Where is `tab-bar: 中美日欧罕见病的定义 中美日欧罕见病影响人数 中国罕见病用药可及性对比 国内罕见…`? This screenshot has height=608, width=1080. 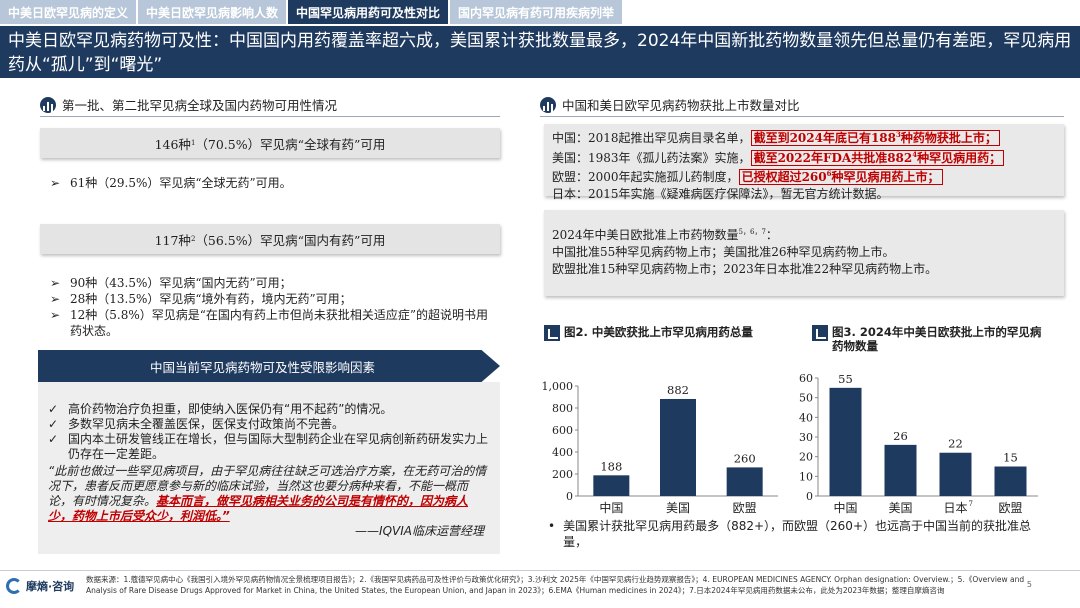 tab-bar: 中美日欧罕见病的定义 中美日欧罕见病影响人数 中国罕见病用药可及性对比 国内罕见… is located at coordinates (540, 13).